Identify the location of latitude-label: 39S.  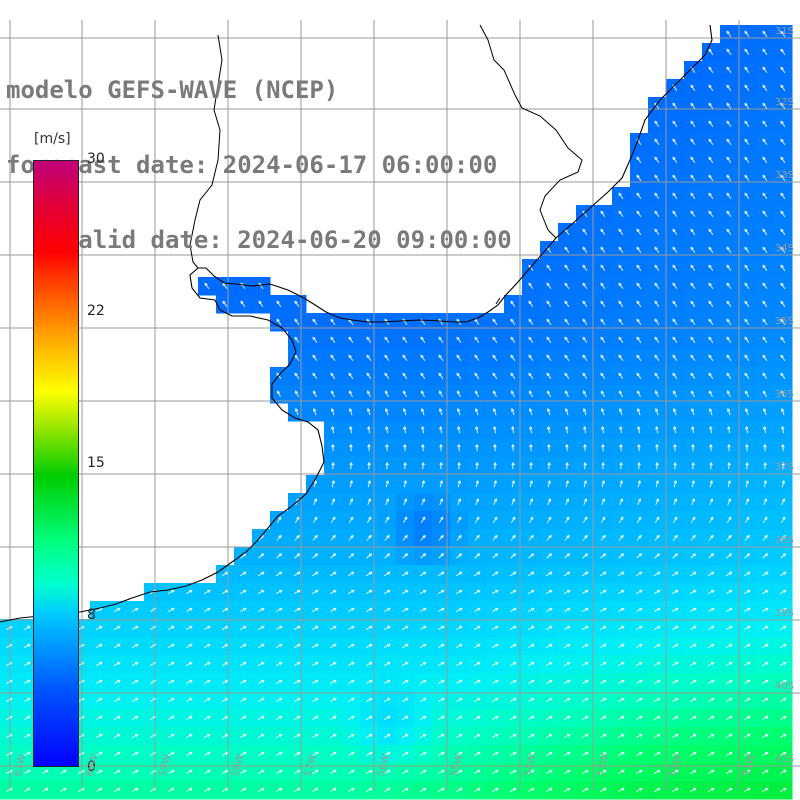
(784, 613).